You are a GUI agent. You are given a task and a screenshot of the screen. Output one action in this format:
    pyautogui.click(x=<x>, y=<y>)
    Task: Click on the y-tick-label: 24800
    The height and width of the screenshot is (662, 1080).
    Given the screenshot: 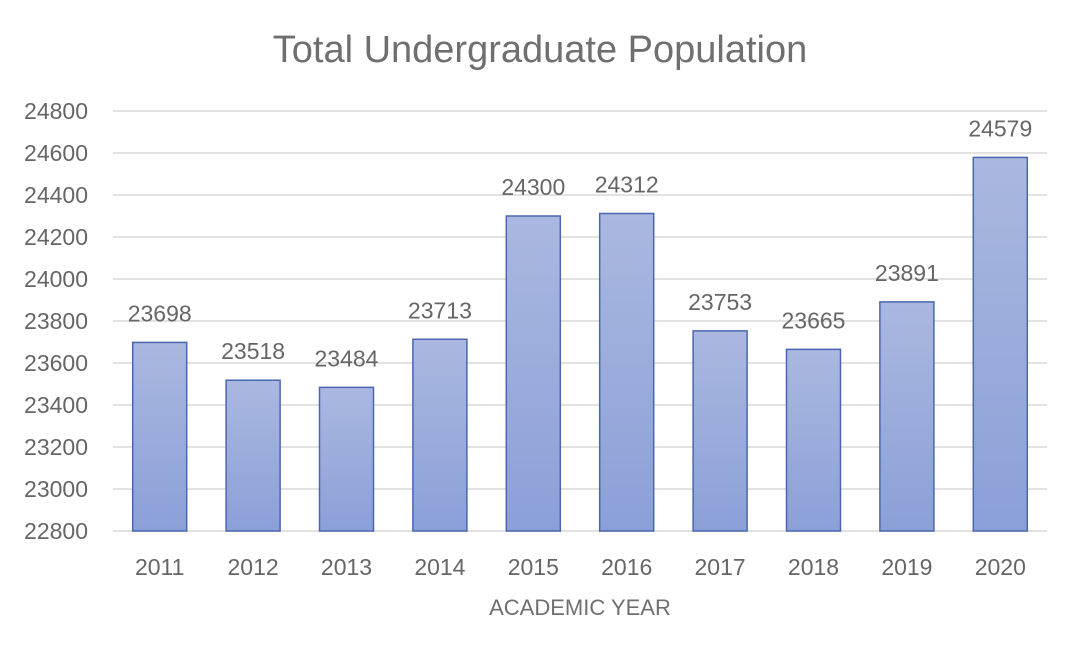 What is the action you would take?
    pyautogui.click(x=56, y=111)
    